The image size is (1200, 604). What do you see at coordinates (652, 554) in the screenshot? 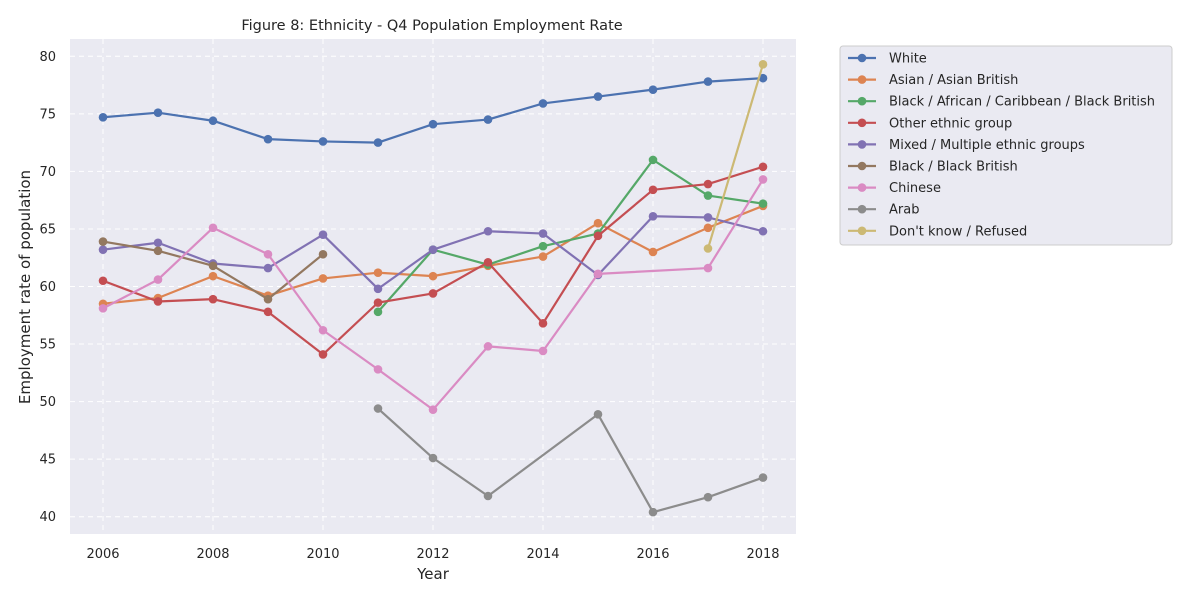
I see `x-tick-label: 2016` at bounding box center [652, 554].